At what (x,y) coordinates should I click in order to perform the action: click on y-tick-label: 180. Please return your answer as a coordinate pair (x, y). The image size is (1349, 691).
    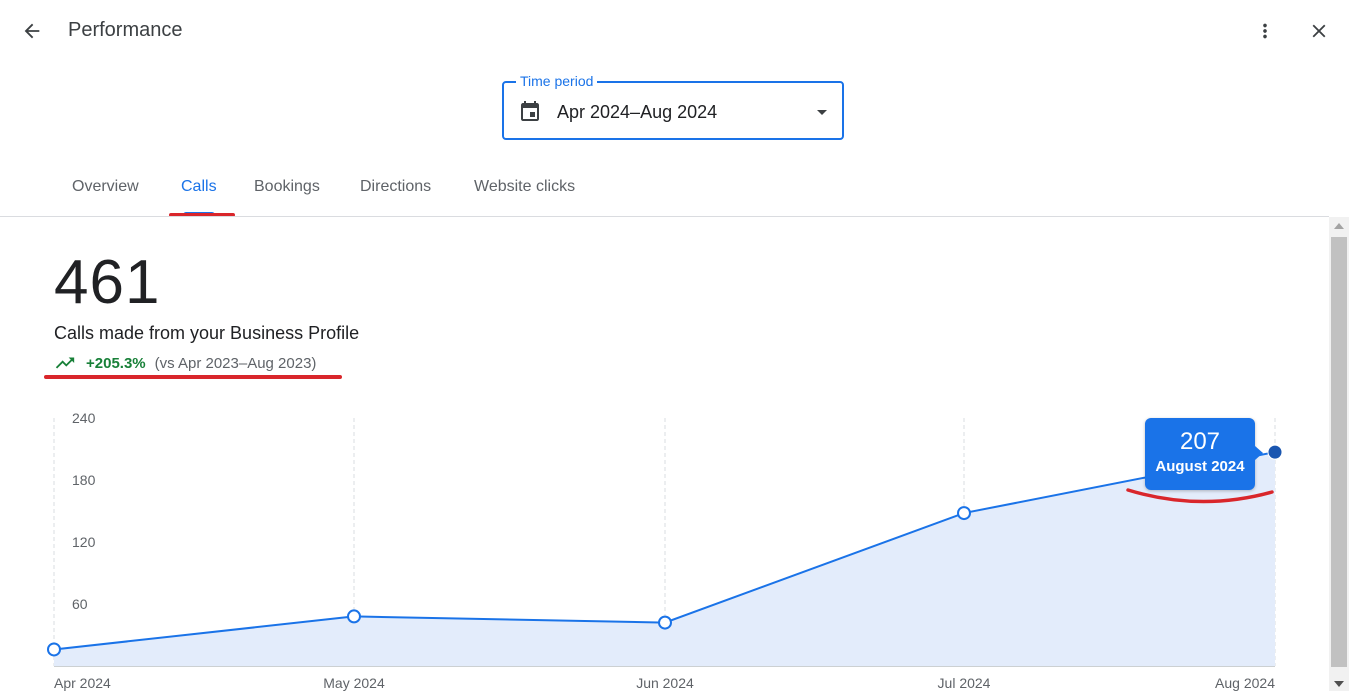
    Looking at the image, I should click on (84, 480).